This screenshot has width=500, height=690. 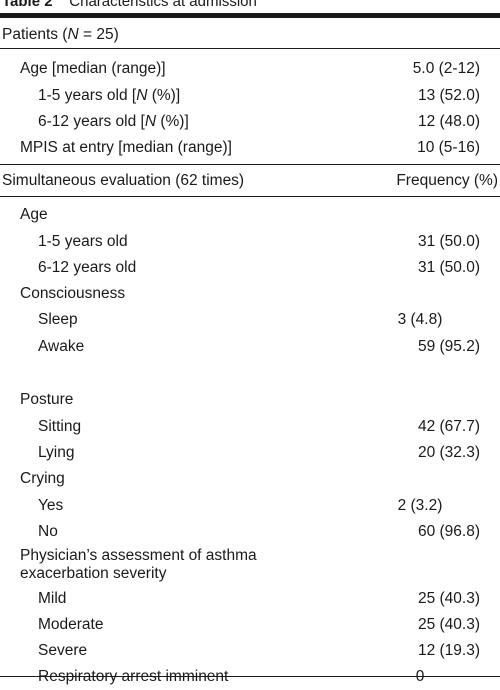 I want to click on table-row: 1-5 years old [N (%)] 13 (52.0), so click(x=259, y=95).